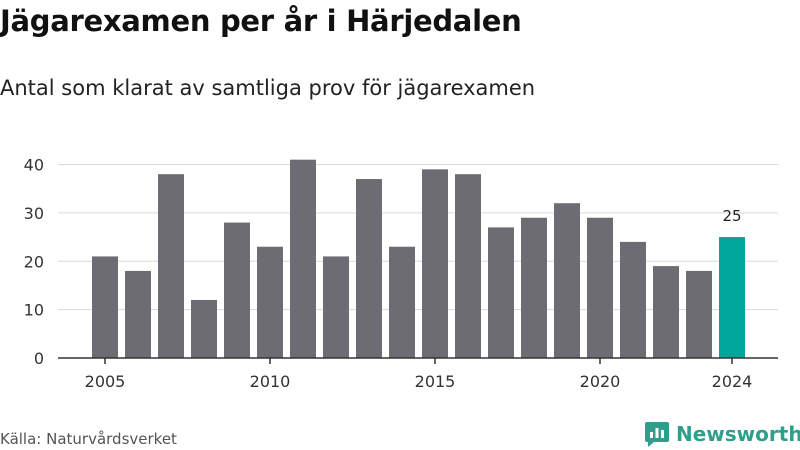 The width and height of the screenshot is (800, 450). I want to click on bar-2020, so click(600, 287).